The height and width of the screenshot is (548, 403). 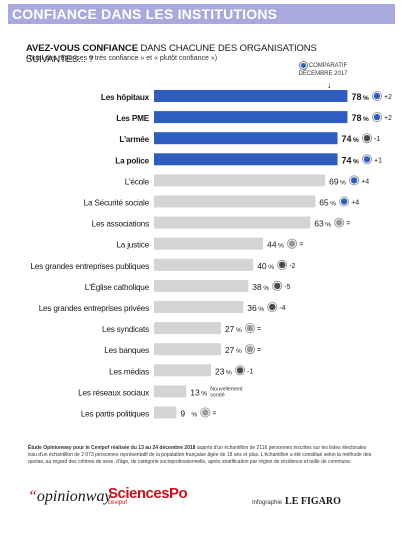 I want to click on comparison-new-label: Nouvellement sondé, so click(x=226, y=392).